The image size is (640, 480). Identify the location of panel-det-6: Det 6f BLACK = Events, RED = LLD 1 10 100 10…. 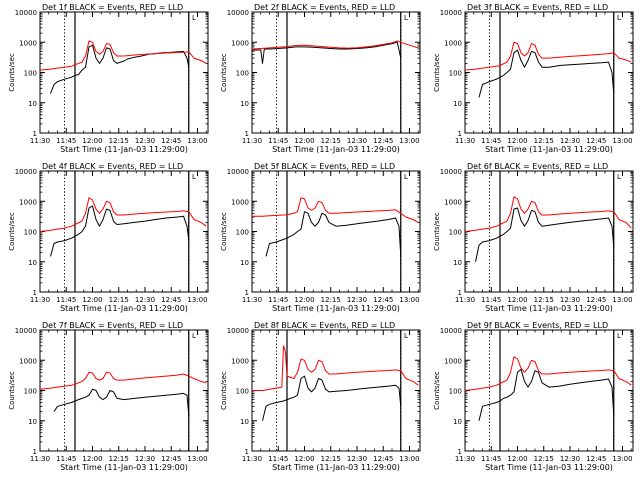
(533, 237).